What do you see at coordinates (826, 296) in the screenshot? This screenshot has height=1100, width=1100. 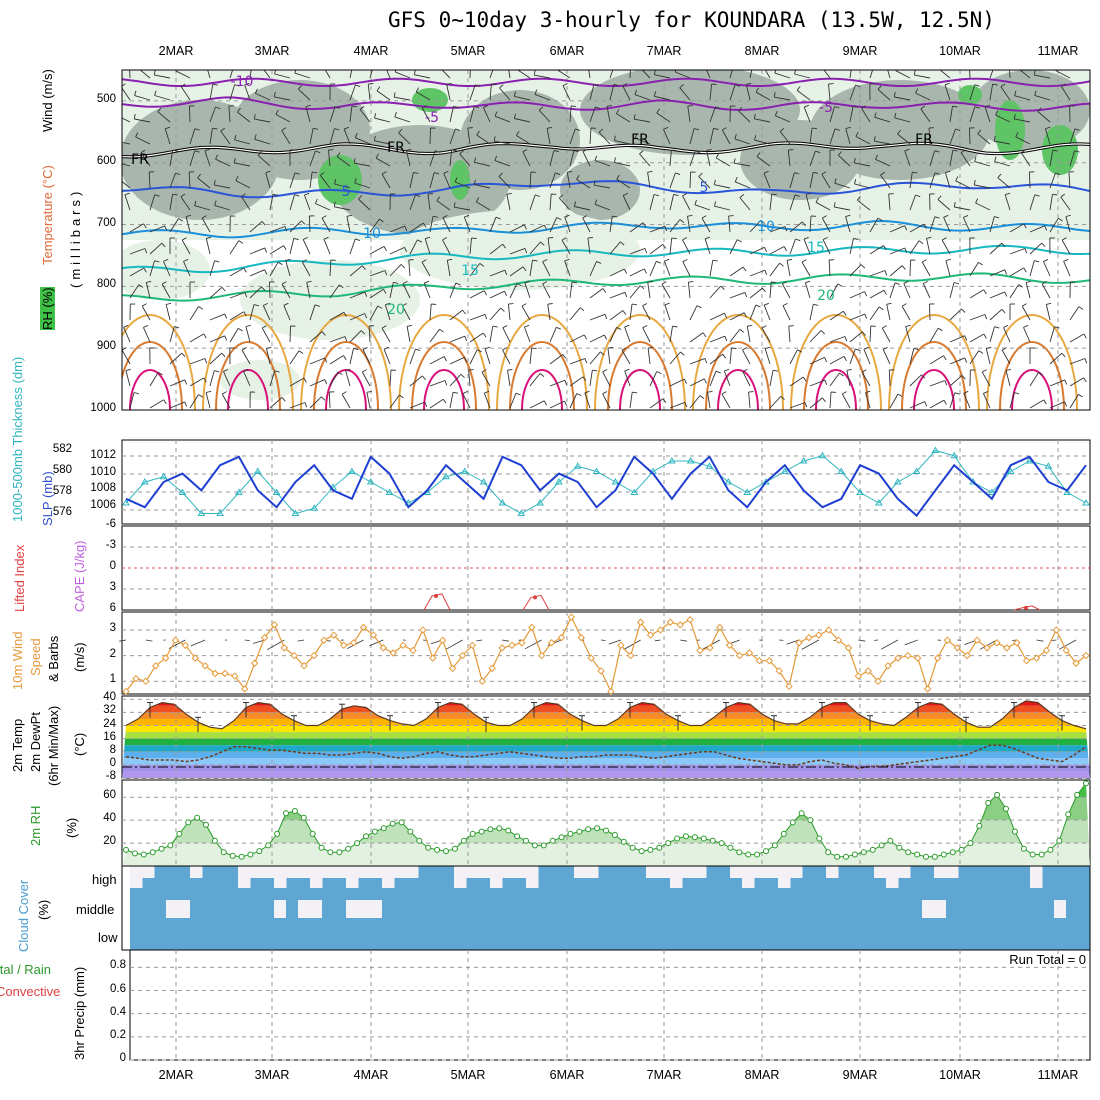 I see `isotherm-label: 20` at bounding box center [826, 296].